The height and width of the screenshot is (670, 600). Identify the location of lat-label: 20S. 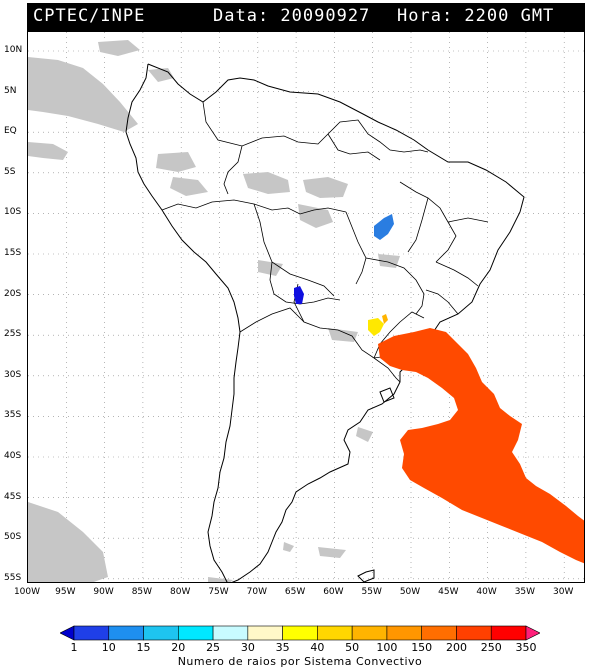
(13, 293).